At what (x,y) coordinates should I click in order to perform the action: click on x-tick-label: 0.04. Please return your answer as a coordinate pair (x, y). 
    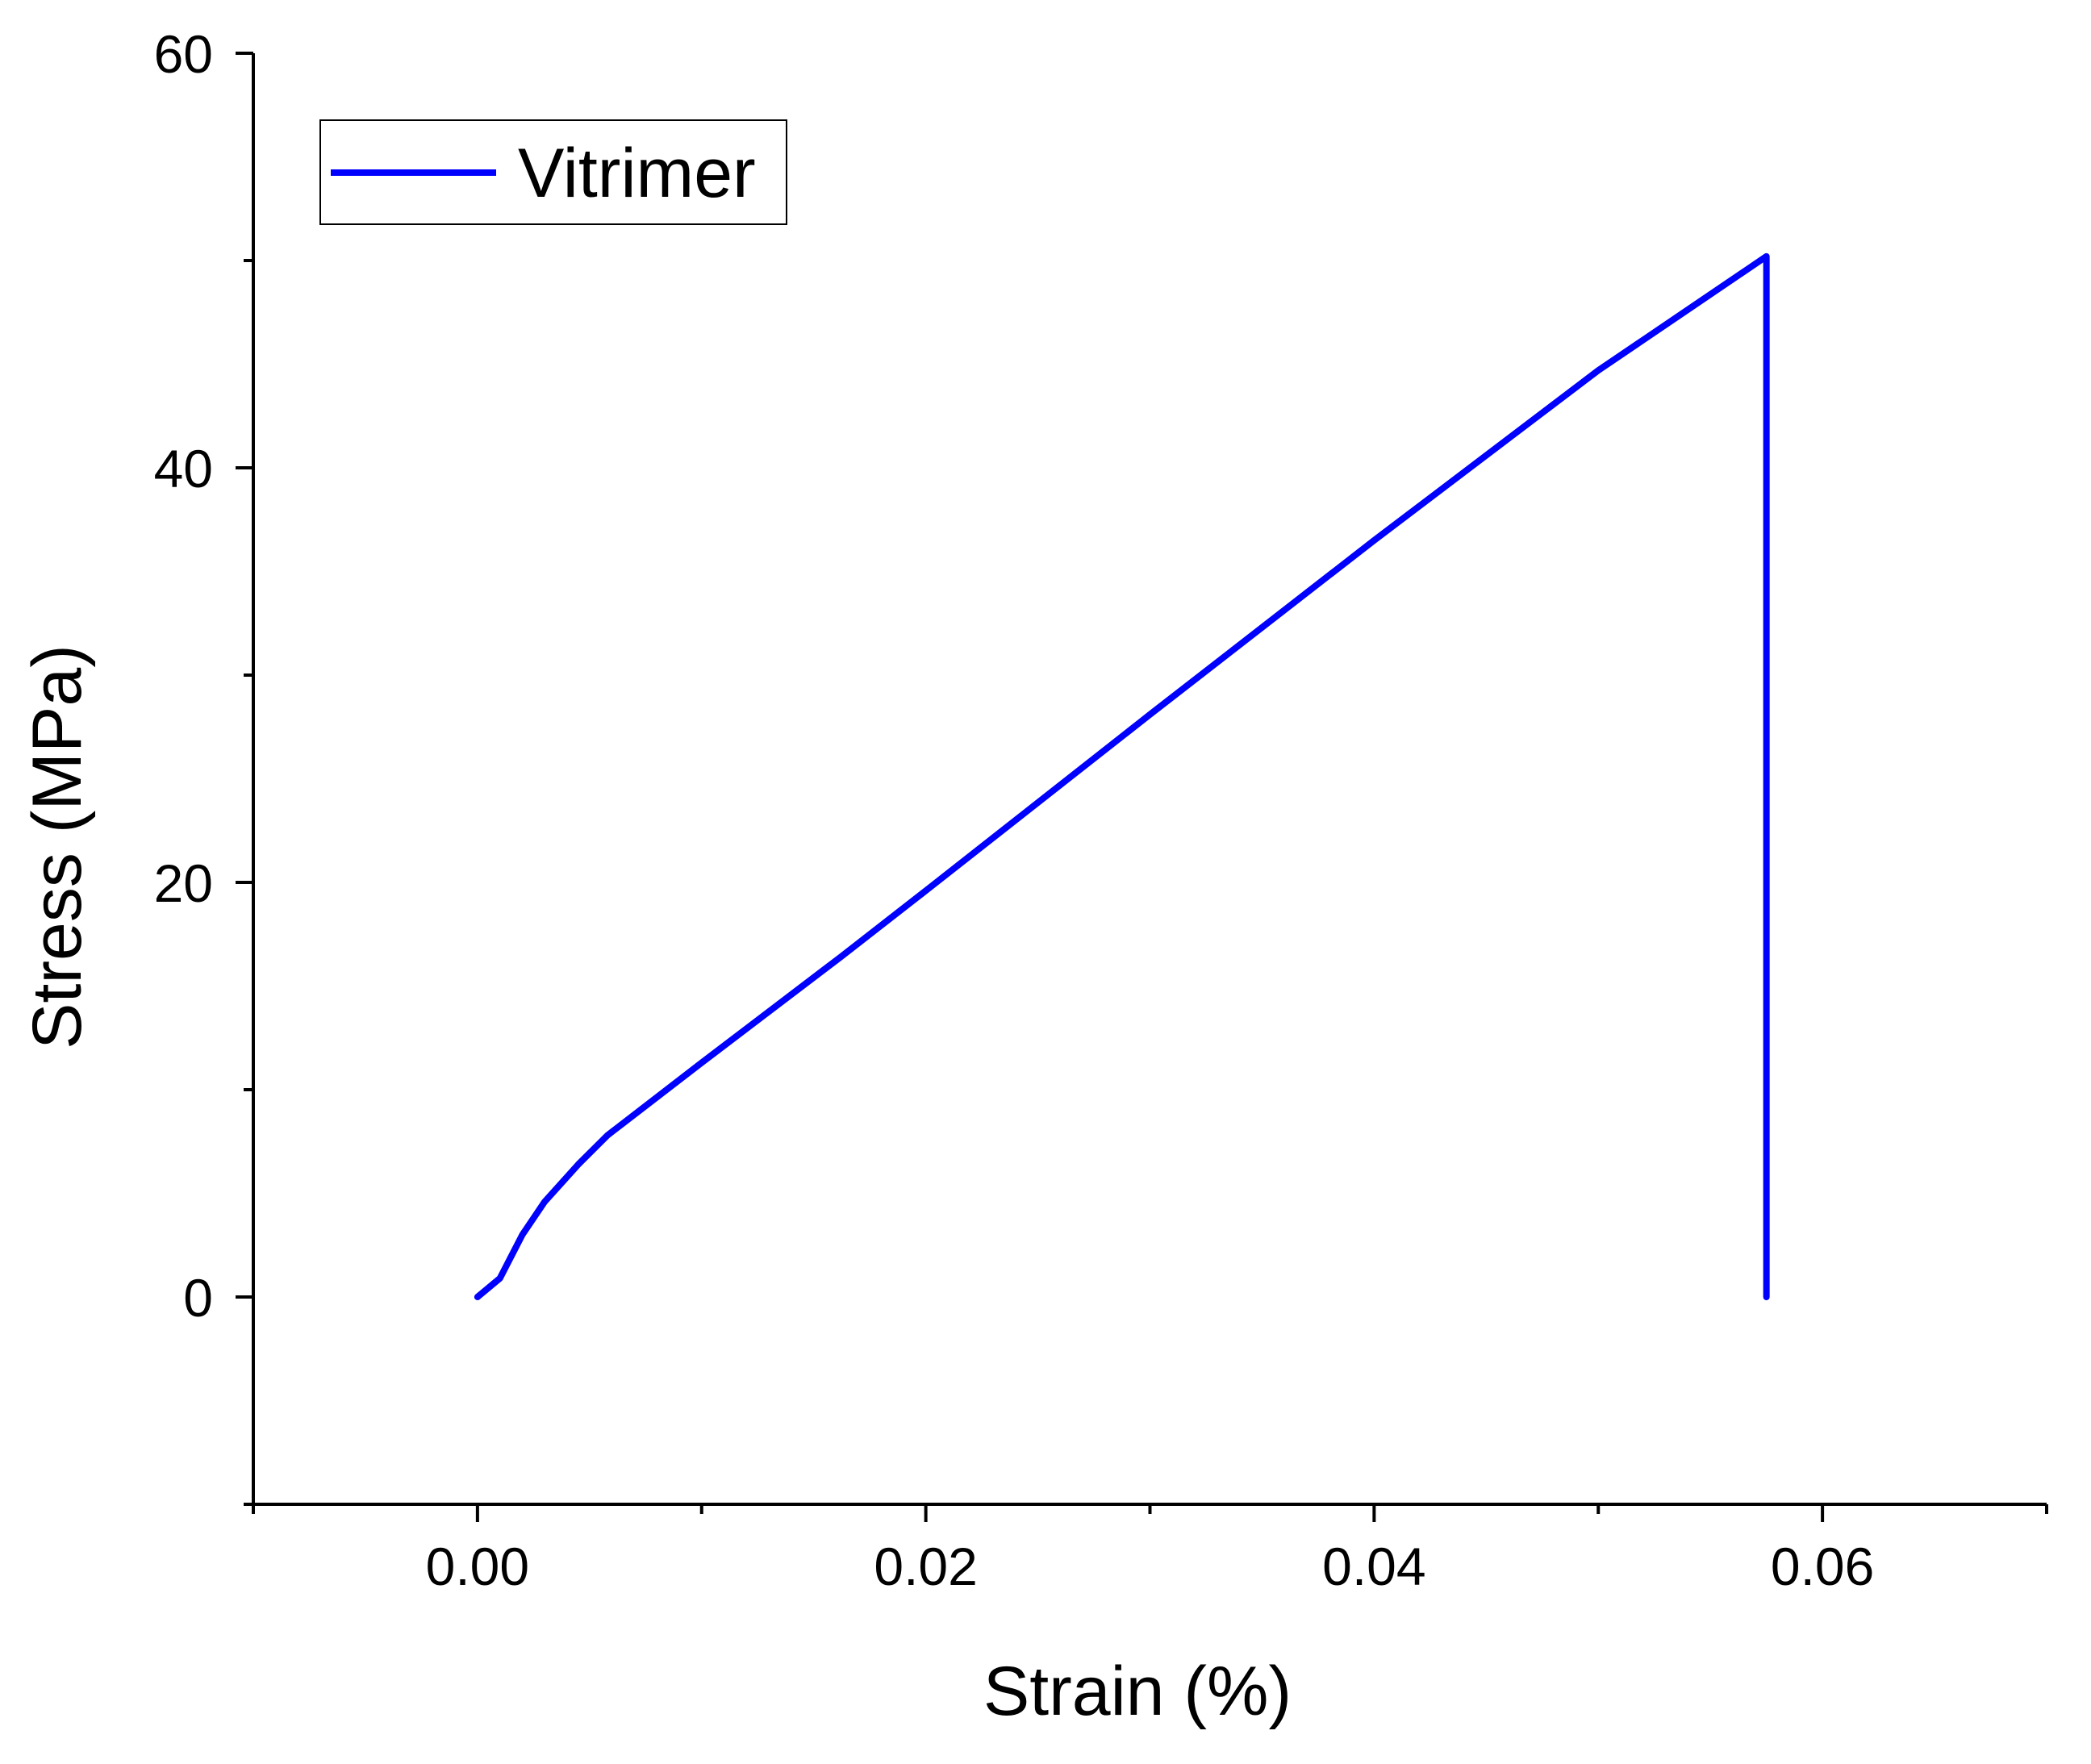
    Looking at the image, I should click on (1373, 1567).